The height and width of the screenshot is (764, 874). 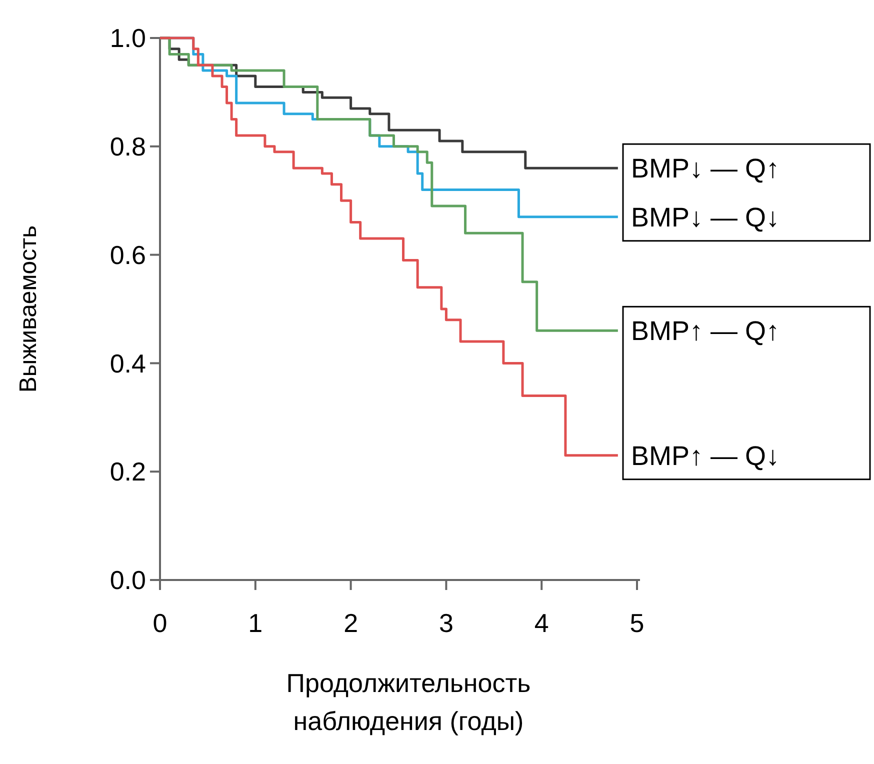 What do you see at coordinates (351, 623) in the screenshot?
I see `x-tick-label: 2` at bounding box center [351, 623].